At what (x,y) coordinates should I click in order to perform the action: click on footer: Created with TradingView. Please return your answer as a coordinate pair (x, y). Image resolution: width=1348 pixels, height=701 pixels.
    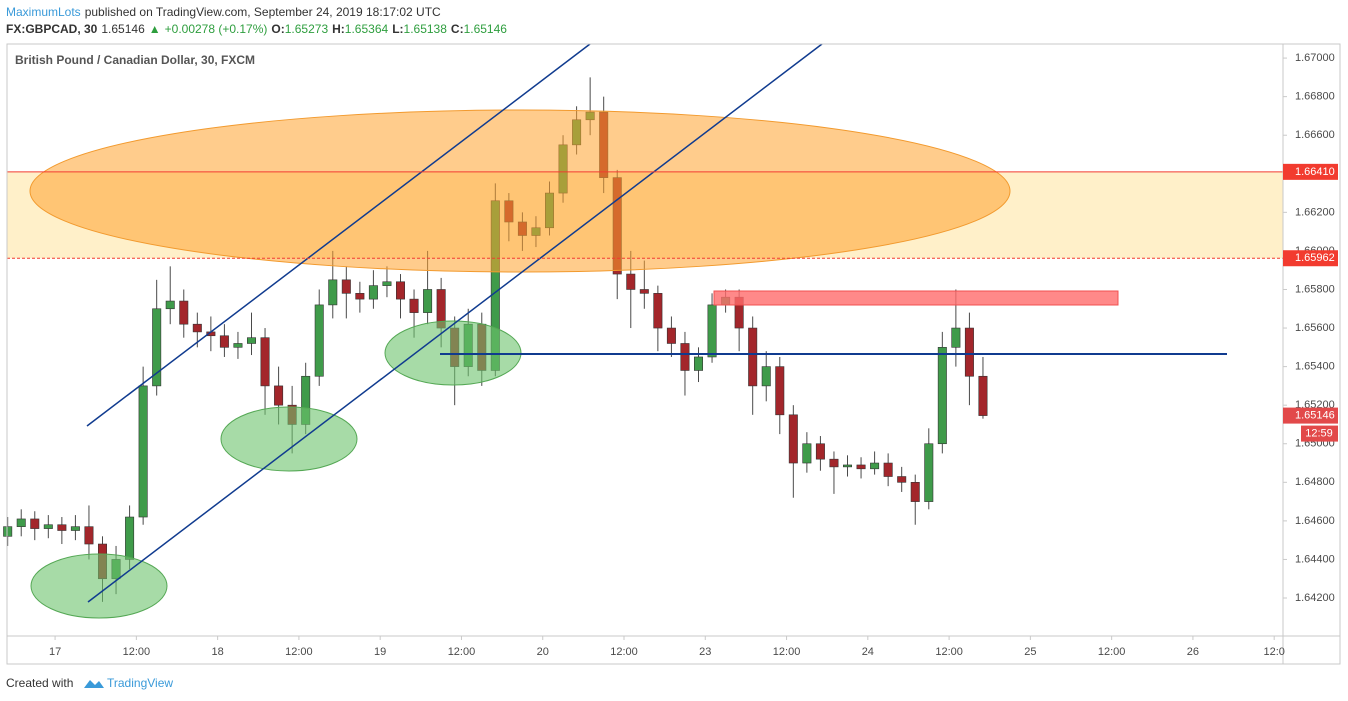
    Looking at the image, I should click on (89, 683).